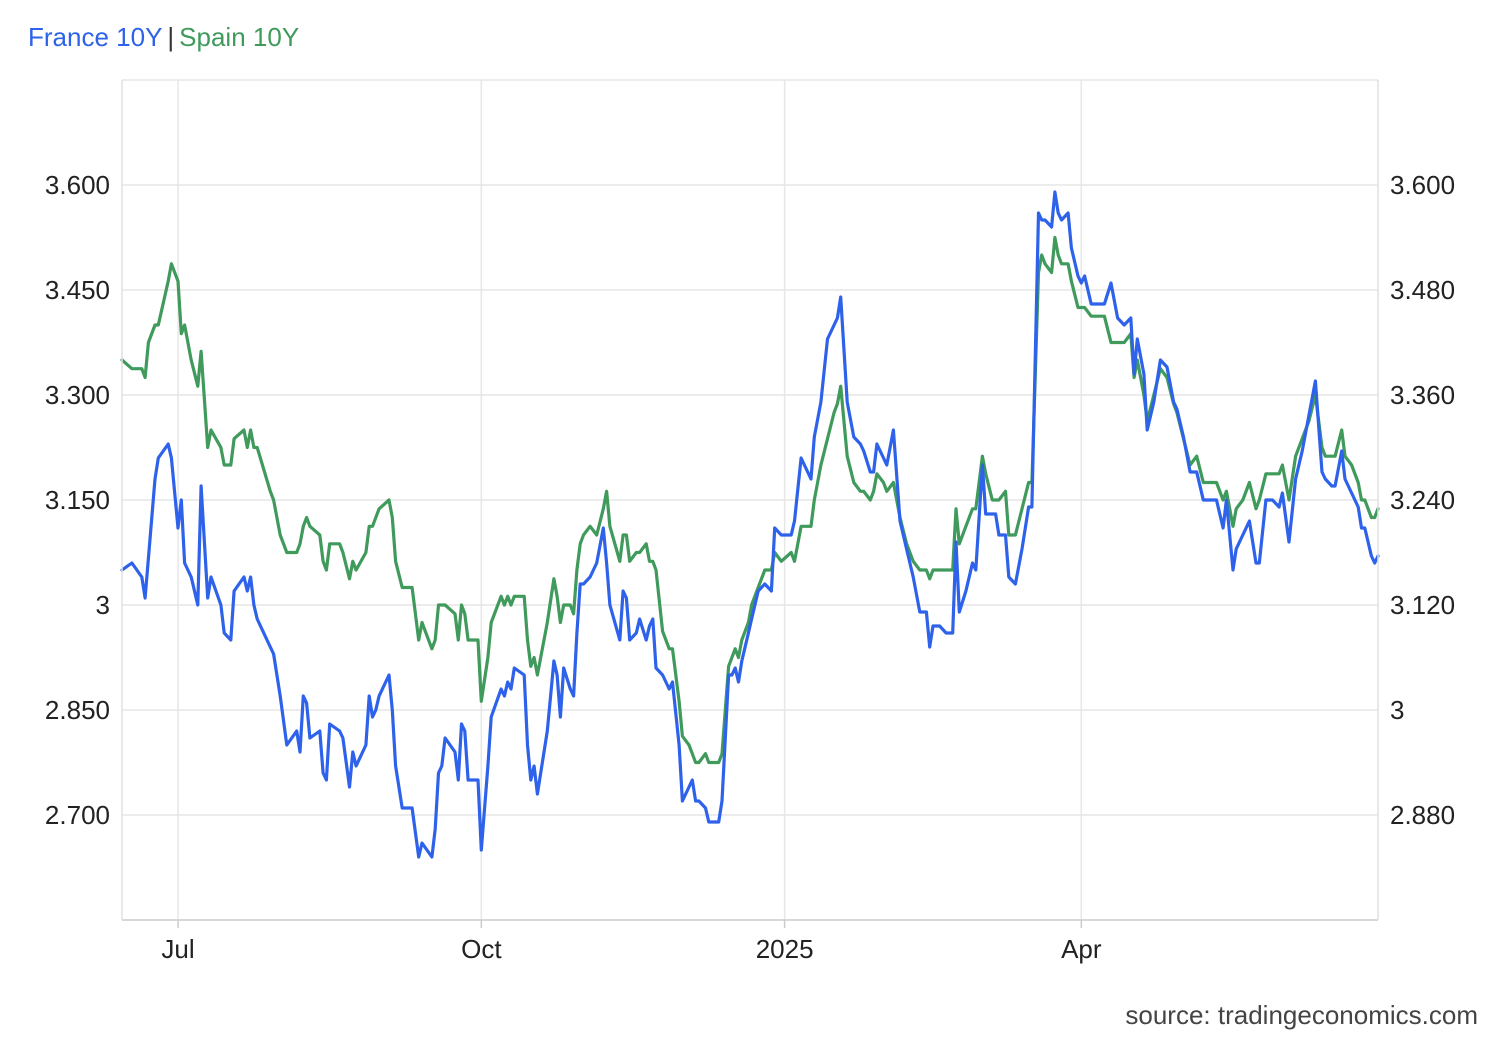 The image size is (1500, 1040). Describe the element at coordinates (1422, 185) in the screenshot. I see `y-right-tick-label: 3.600` at that location.